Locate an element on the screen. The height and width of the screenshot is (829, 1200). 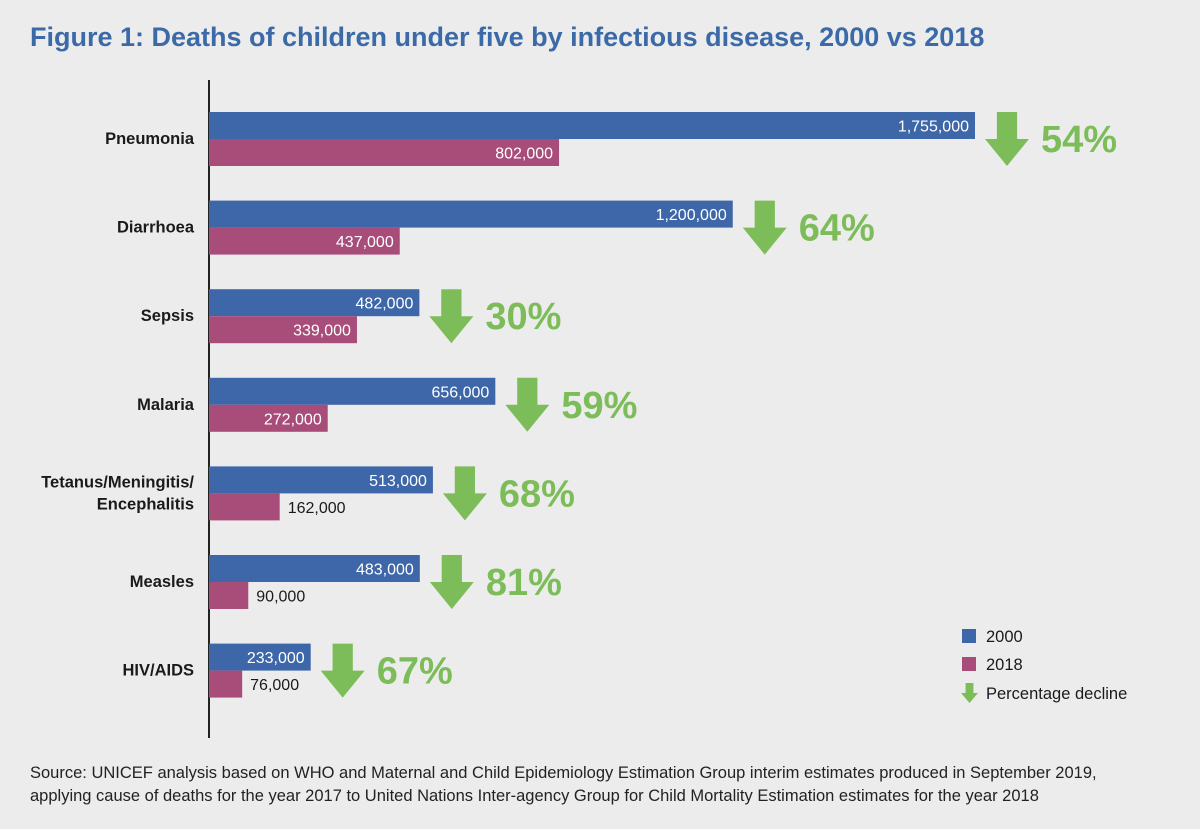
percentage-decline-label: 64% is located at coordinates (837, 229).